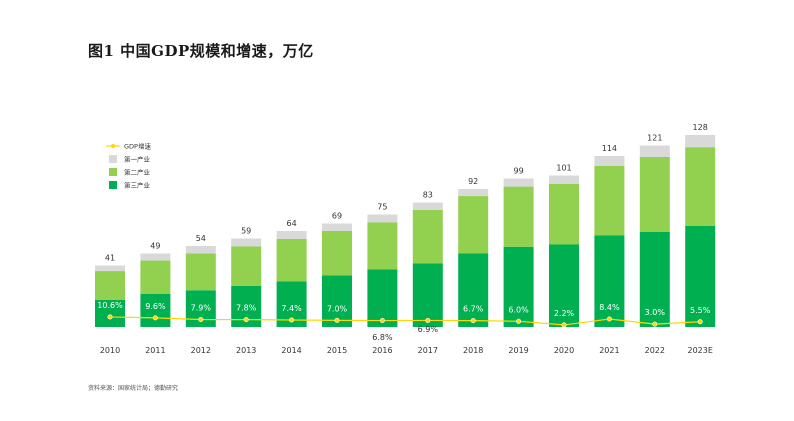 The width and height of the screenshot is (794, 421). What do you see at coordinates (382, 207) in the screenshot?
I see `total-label-2016: 75` at bounding box center [382, 207].